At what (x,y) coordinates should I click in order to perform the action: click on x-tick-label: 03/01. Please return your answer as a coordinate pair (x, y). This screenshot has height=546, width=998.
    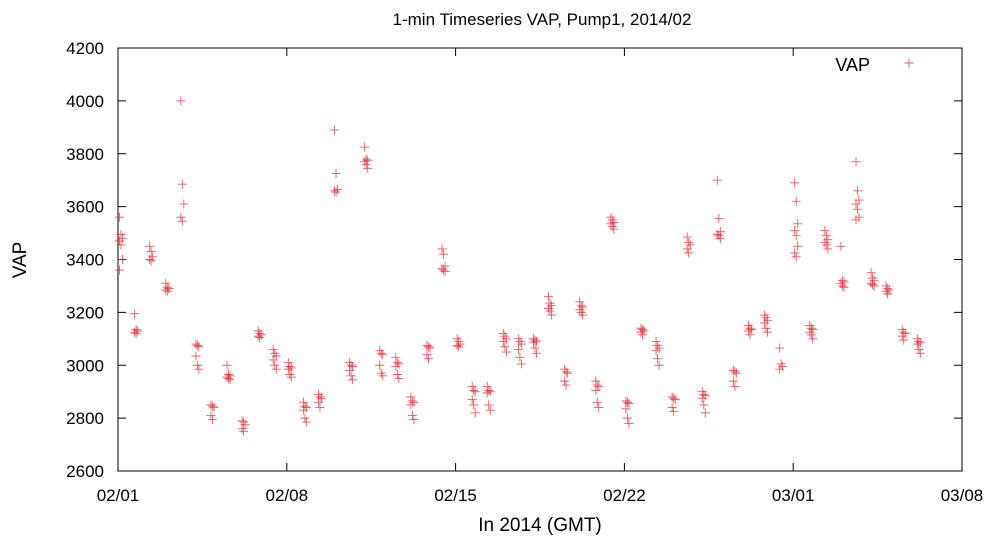
    Looking at the image, I should click on (793, 495).